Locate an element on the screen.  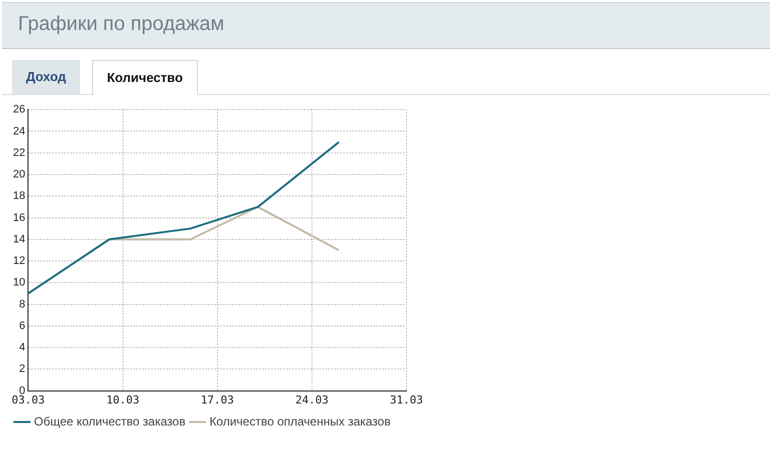
y-tick-label: 6 is located at coordinates (22, 326).